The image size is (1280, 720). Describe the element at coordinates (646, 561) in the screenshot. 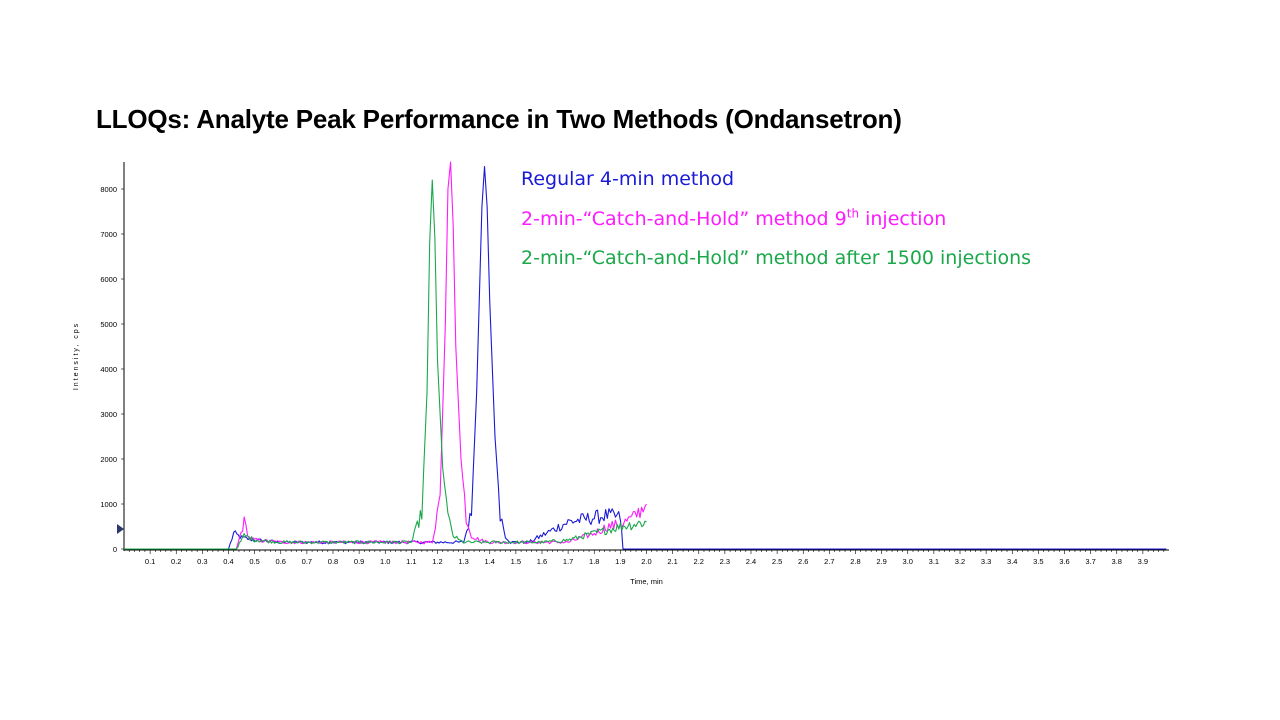

I see `x-tick-label: 2.0` at that location.